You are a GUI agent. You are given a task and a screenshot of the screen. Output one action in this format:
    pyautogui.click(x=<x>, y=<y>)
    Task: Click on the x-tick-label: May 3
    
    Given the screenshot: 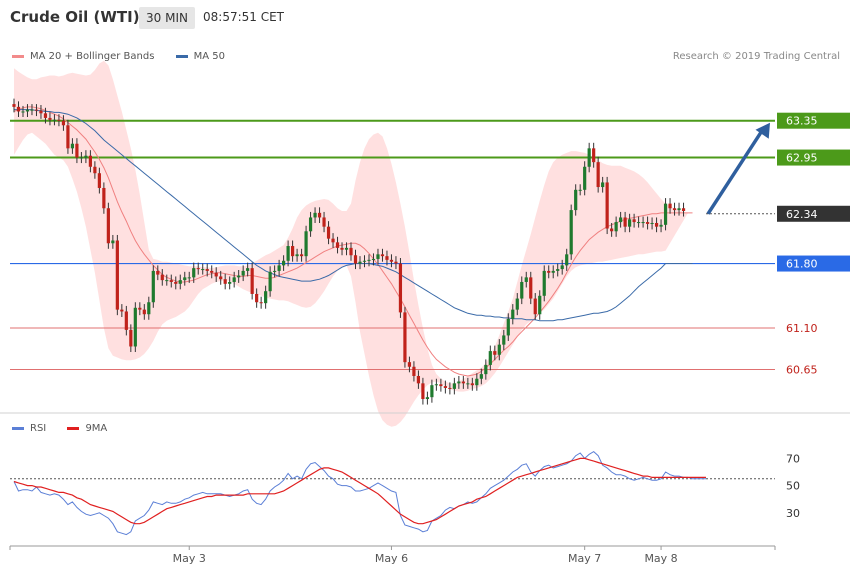 What is the action you would take?
    pyautogui.click(x=189, y=558)
    